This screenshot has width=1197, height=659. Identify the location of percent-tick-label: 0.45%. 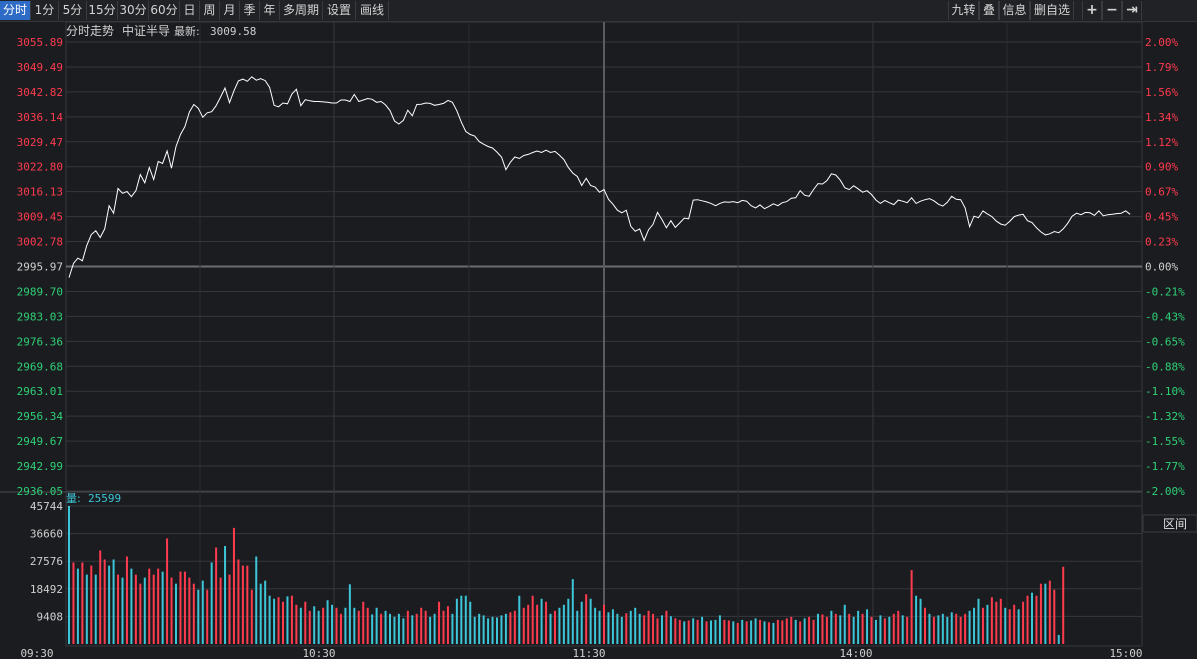
(1161, 217).